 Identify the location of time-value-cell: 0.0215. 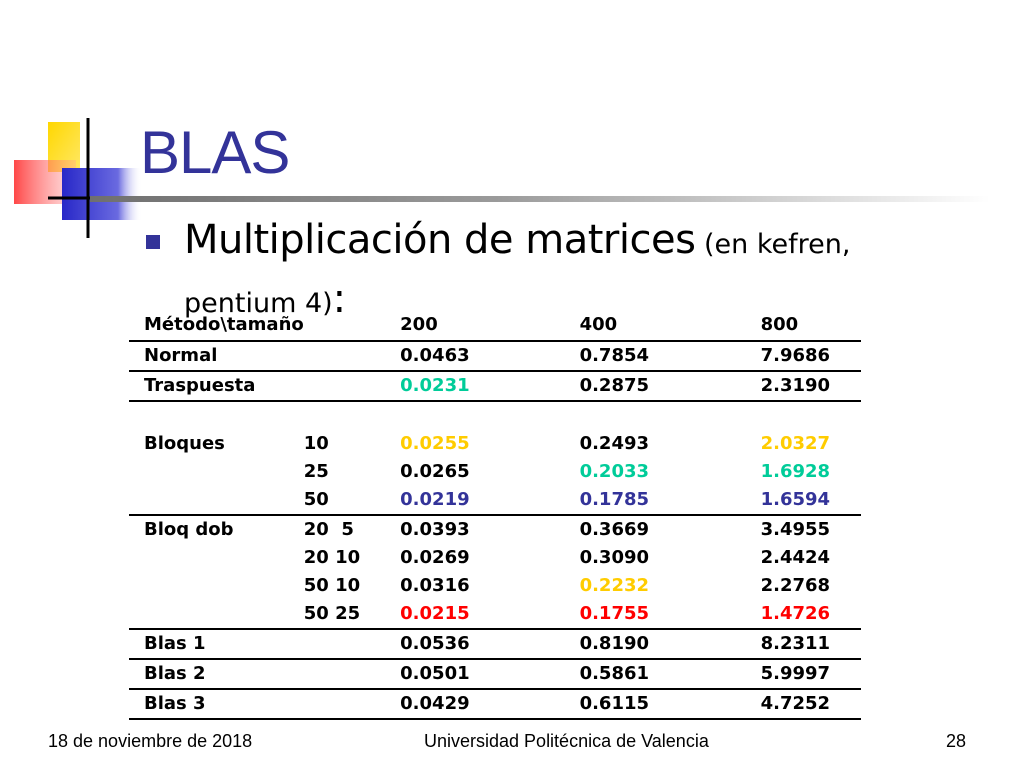
(490, 615).